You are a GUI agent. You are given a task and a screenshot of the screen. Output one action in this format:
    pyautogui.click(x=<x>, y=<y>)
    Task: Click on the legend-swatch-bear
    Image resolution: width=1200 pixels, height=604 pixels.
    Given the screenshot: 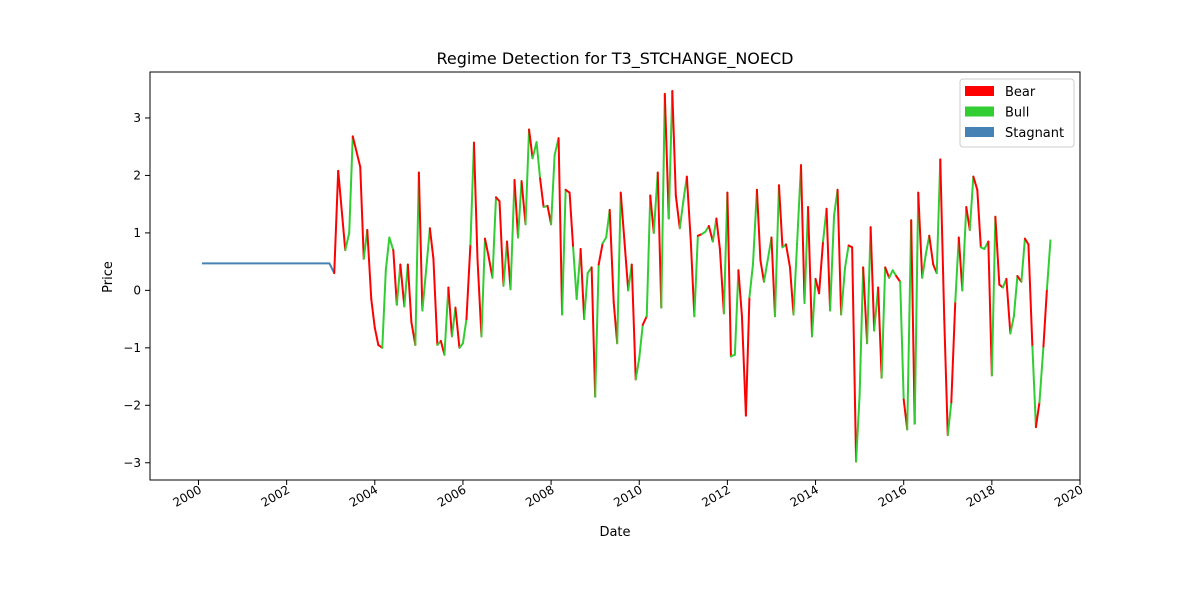 What is the action you would take?
    pyautogui.click(x=979, y=91)
    